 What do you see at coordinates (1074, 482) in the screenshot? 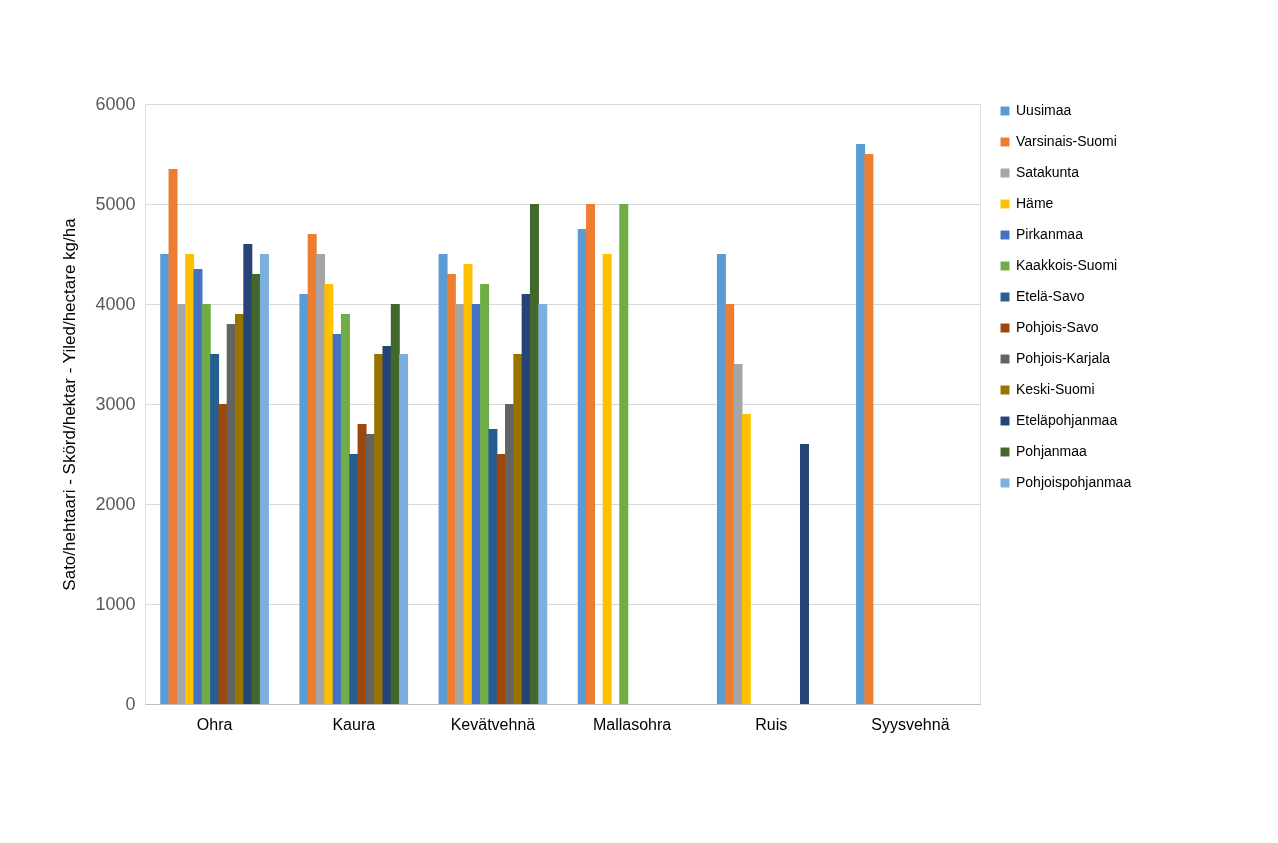
I see `legend-label: Pohjoispohjanmaa` at bounding box center [1074, 482].